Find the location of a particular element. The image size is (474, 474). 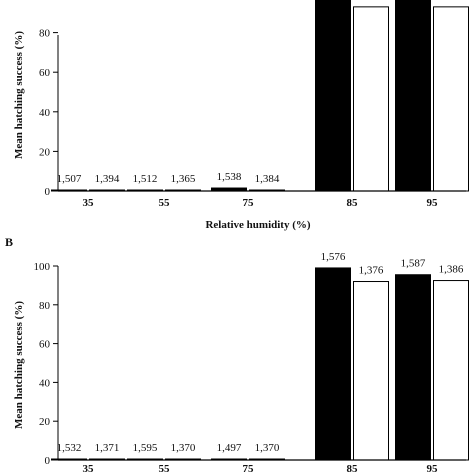

bar-data-label: 1,394 is located at coordinates (107, 179).